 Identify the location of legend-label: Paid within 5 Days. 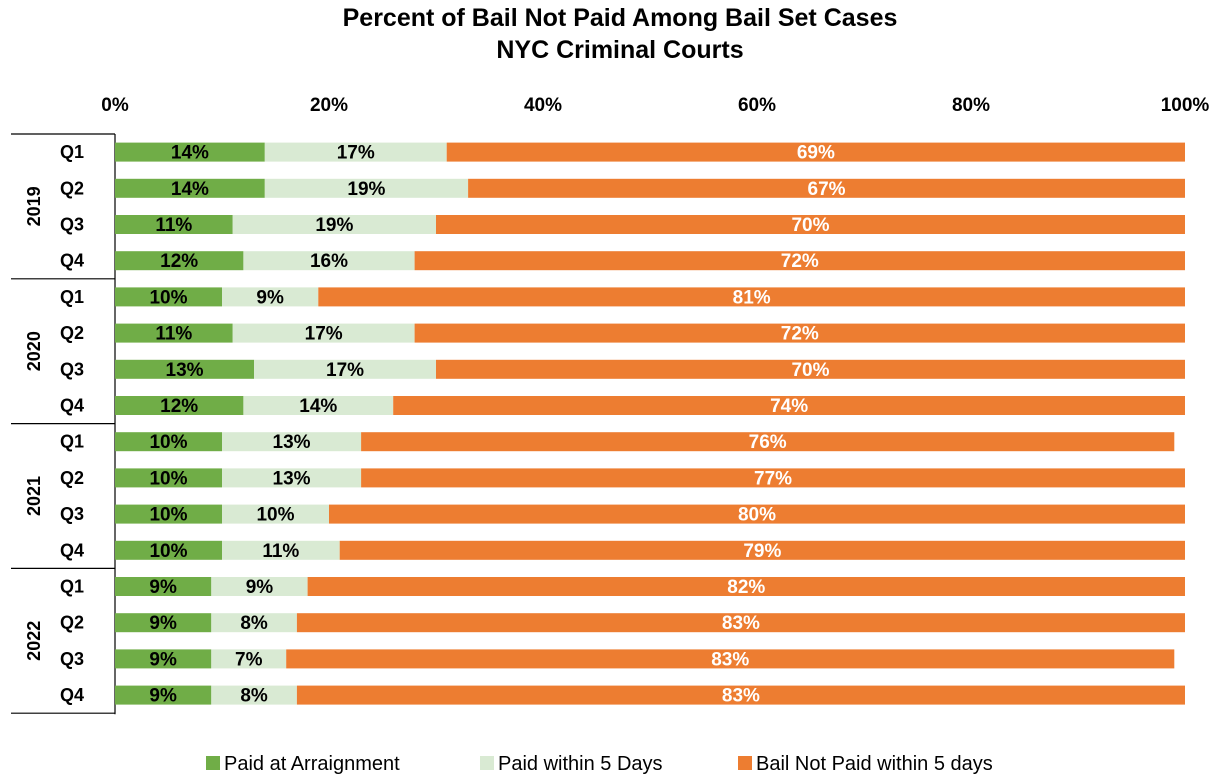
(580, 764).